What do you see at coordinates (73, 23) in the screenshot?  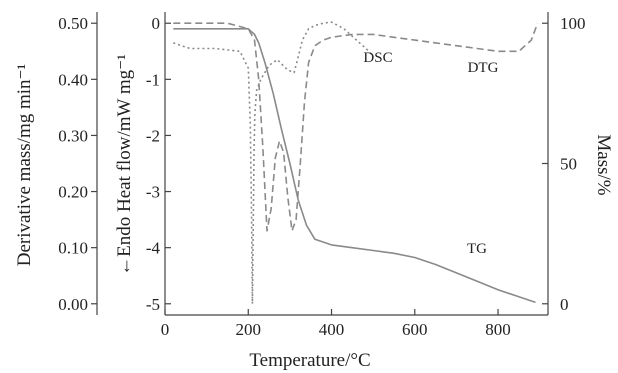 I see `outer-left-tick-label: 0.50` at bounding box center [73, 23].